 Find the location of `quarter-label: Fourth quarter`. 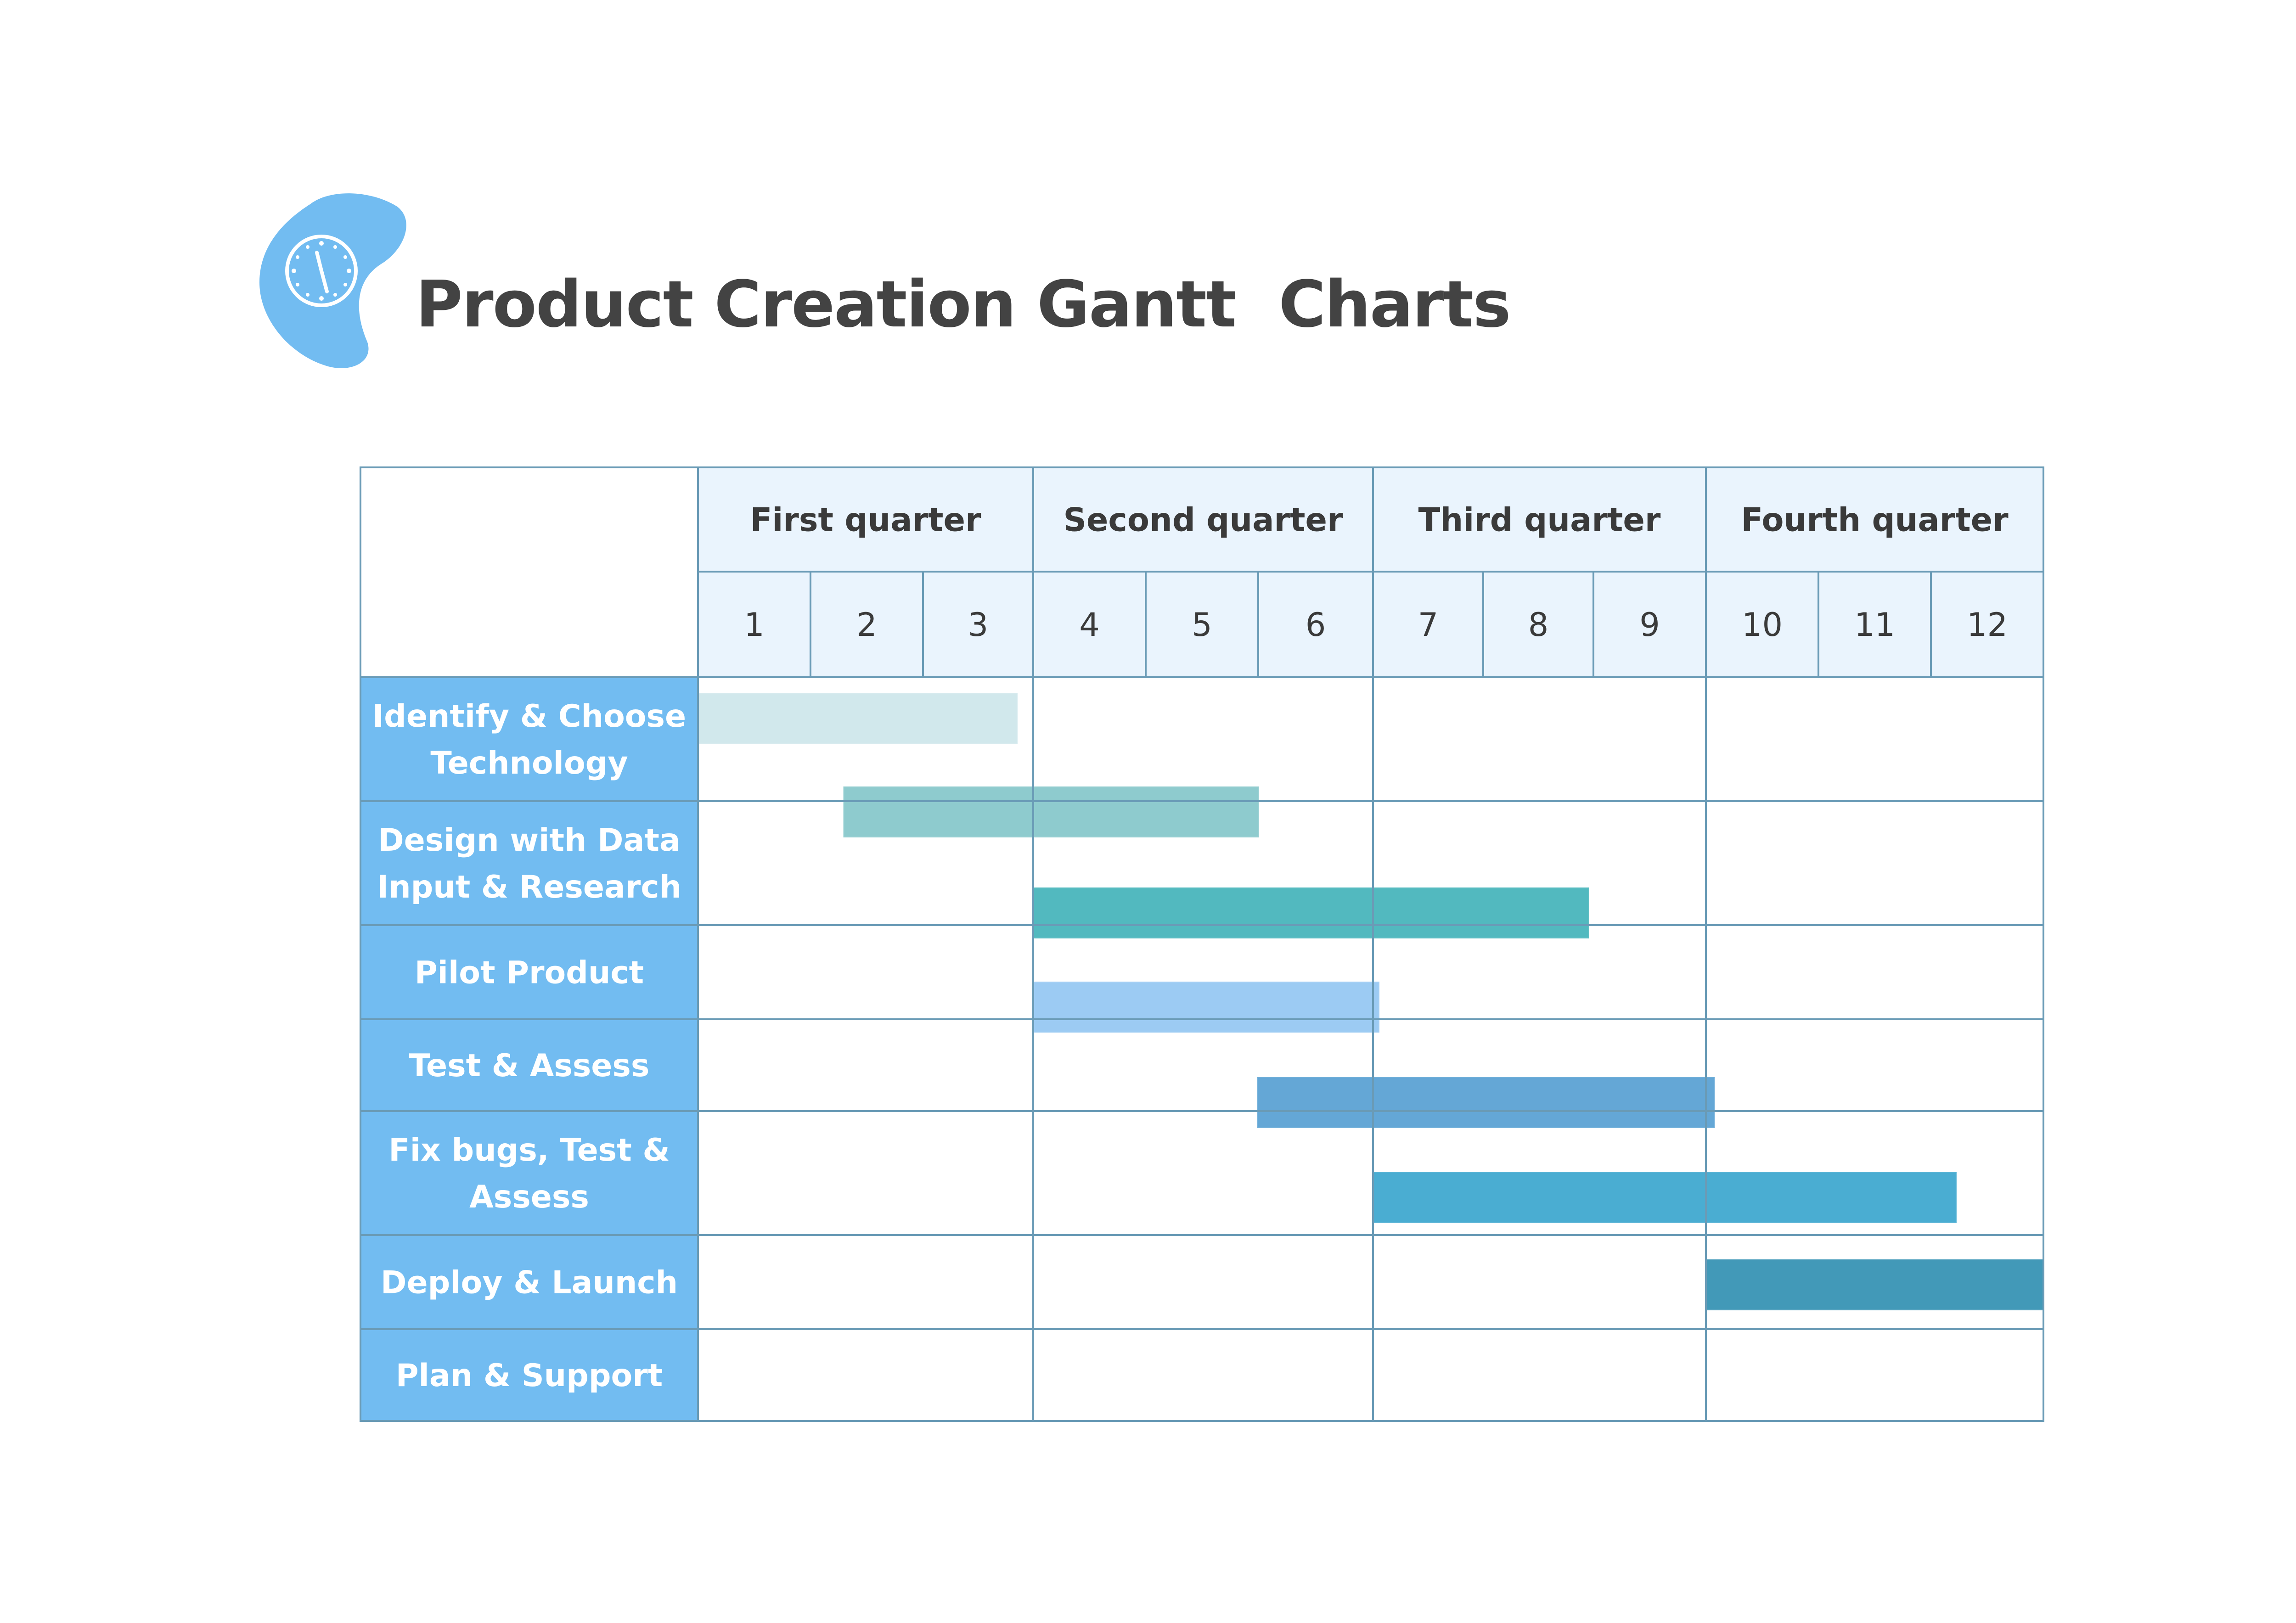

quarter-label: Fourth quarter is located at coordinates (1875, 520).